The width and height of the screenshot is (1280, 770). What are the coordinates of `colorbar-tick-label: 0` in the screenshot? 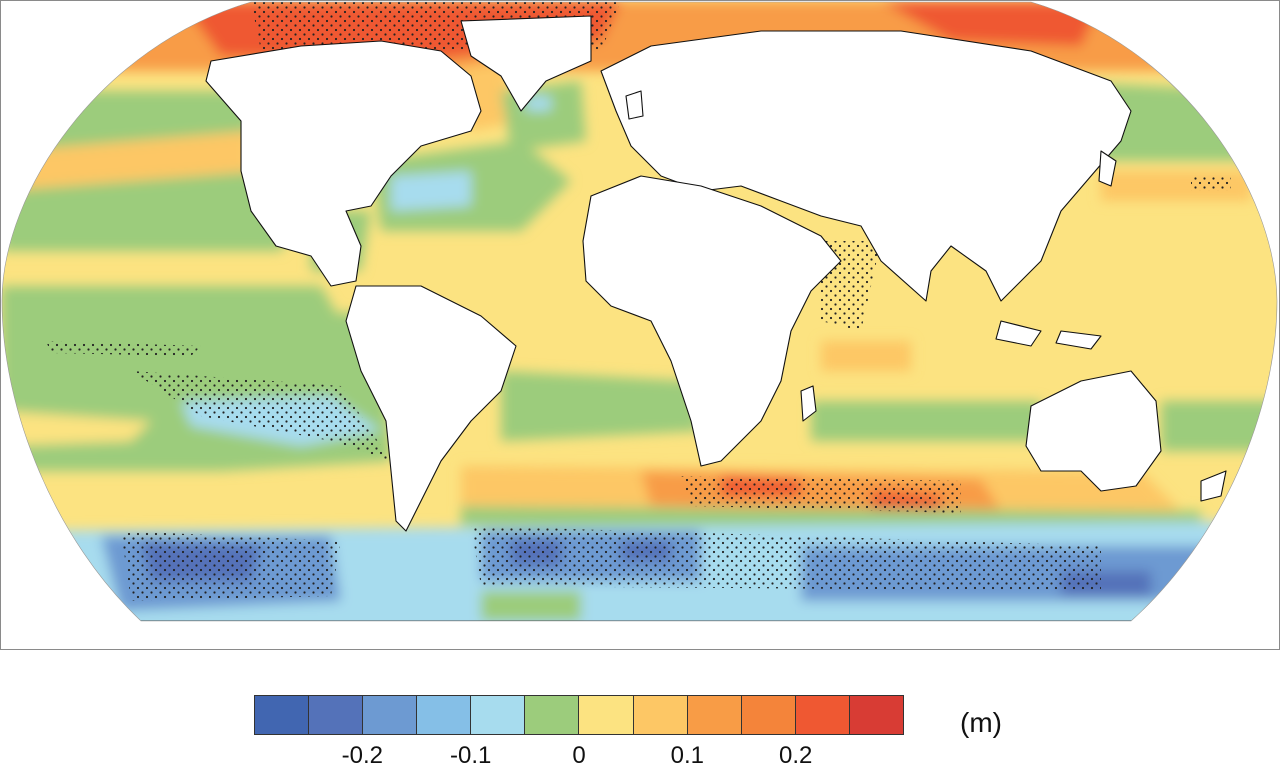 It's located at (579, 755).